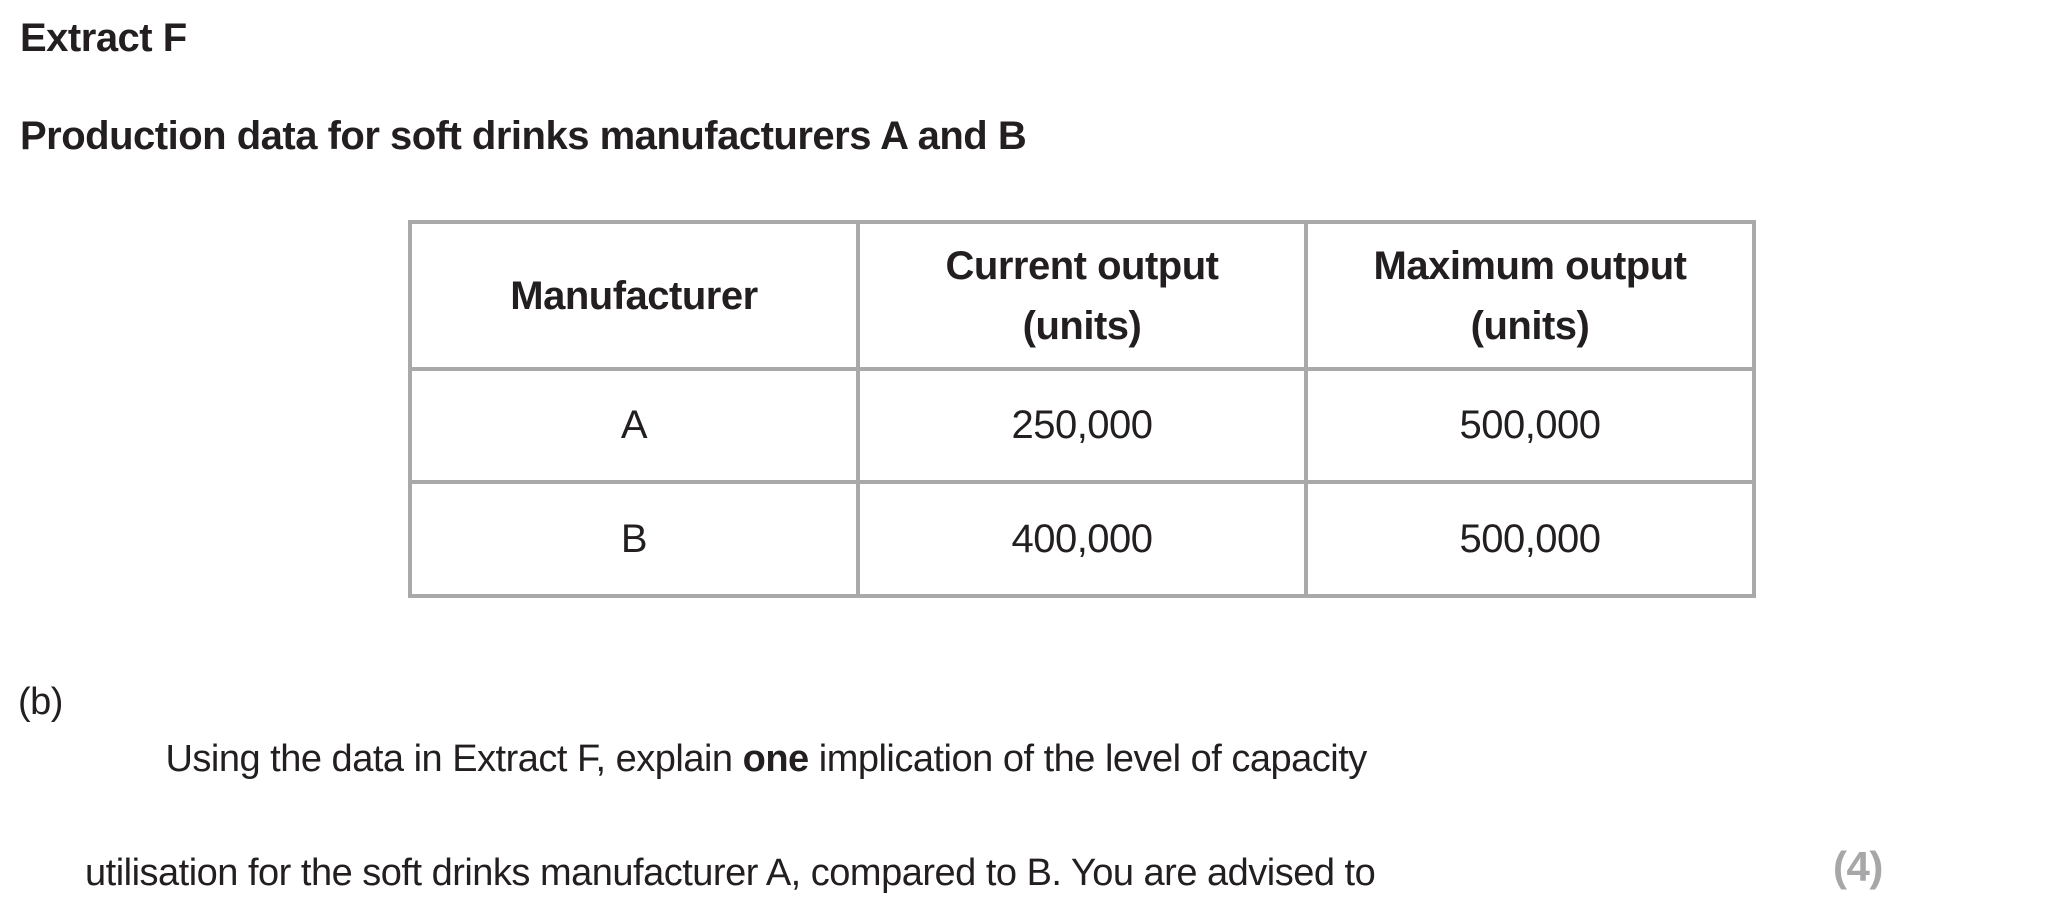 The image size is (2051, 907). What do you see at coordinates (730, 904) in the screenshot?
I see `question-line-3: show your working.` at bounding box center [730, 904].